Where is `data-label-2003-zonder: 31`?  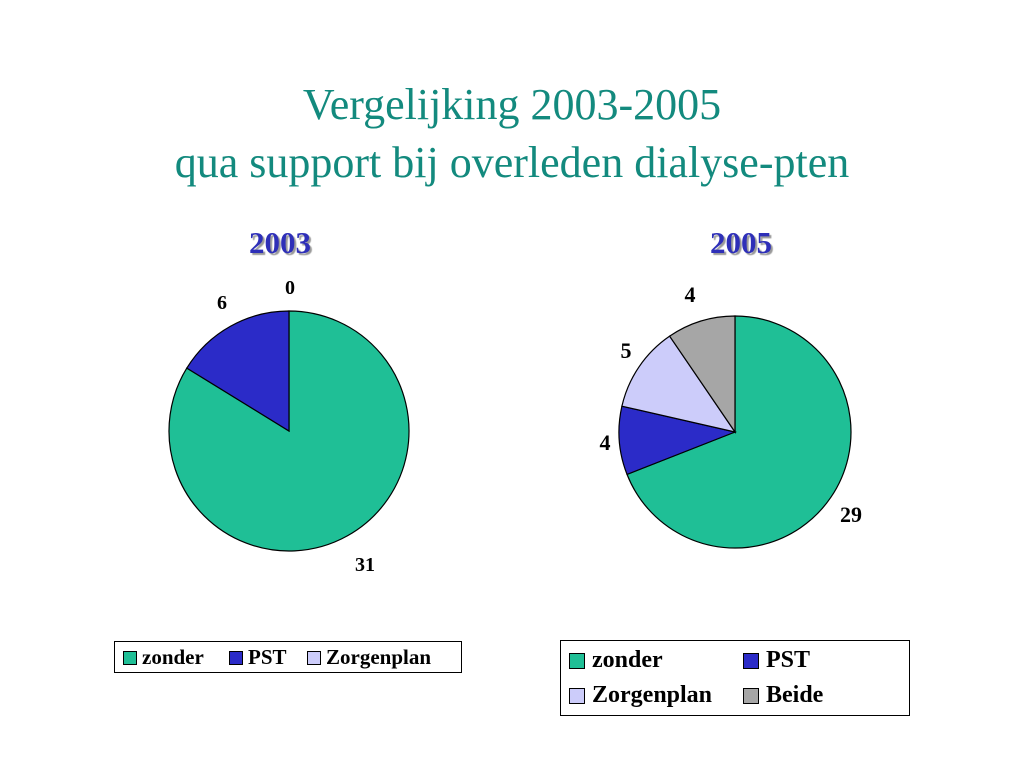
data-label-2003-zonder: 31 is located at coordinates (365, 565).